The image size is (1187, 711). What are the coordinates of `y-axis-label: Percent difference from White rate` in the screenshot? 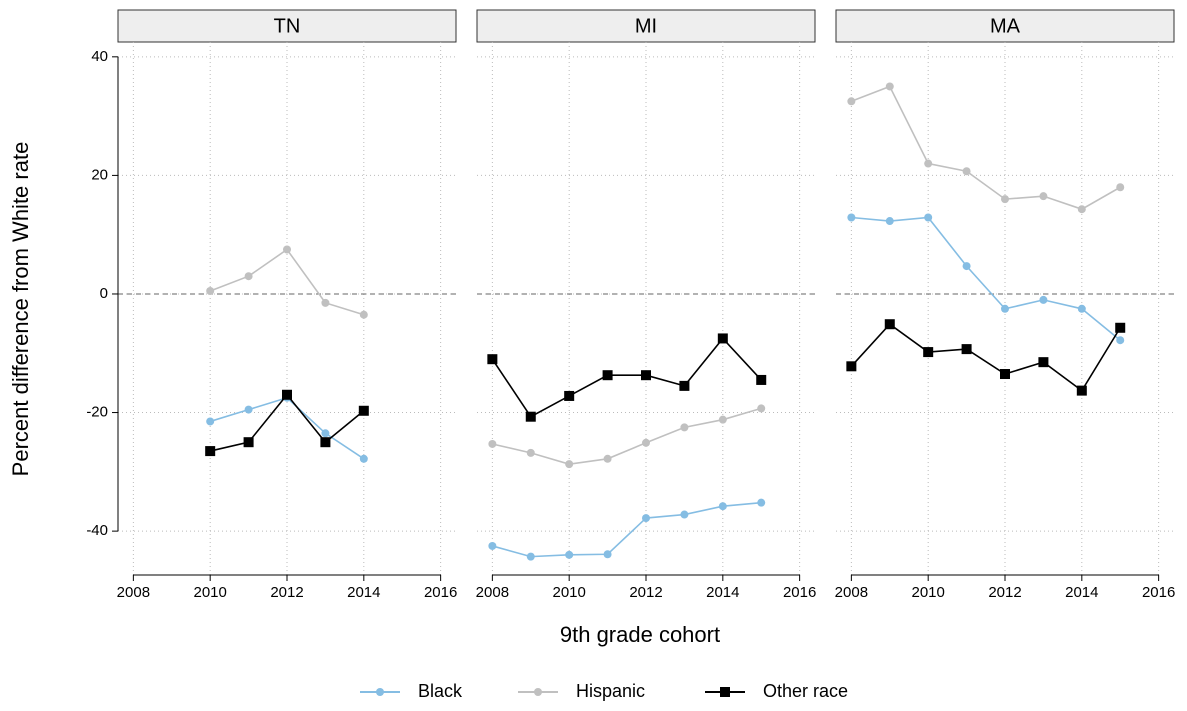 It's located at (20, 309).